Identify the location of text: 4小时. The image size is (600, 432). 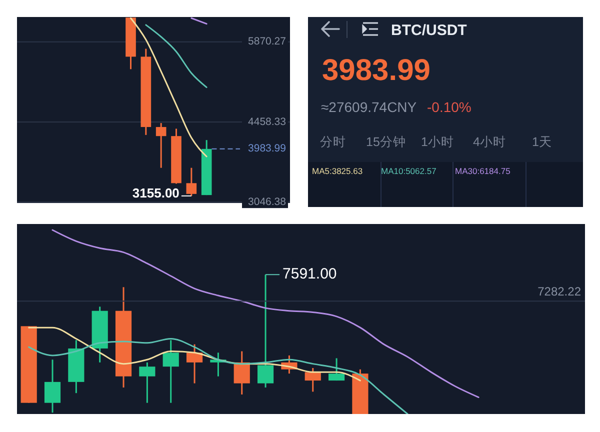
(489, 142).